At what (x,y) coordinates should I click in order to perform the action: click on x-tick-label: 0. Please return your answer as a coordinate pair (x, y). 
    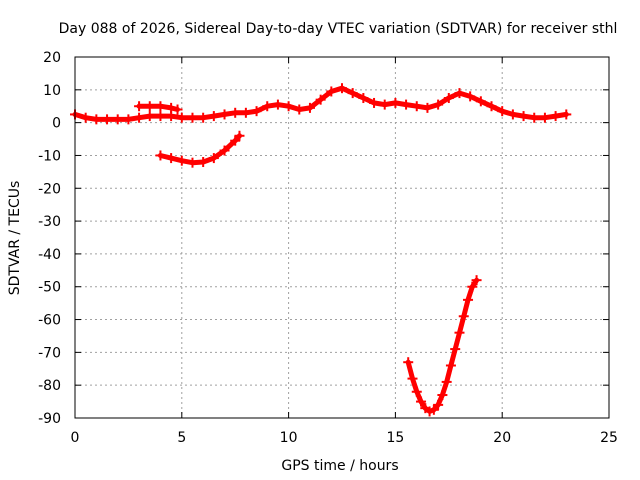
    Looking at the image, I should click on (75, 438).